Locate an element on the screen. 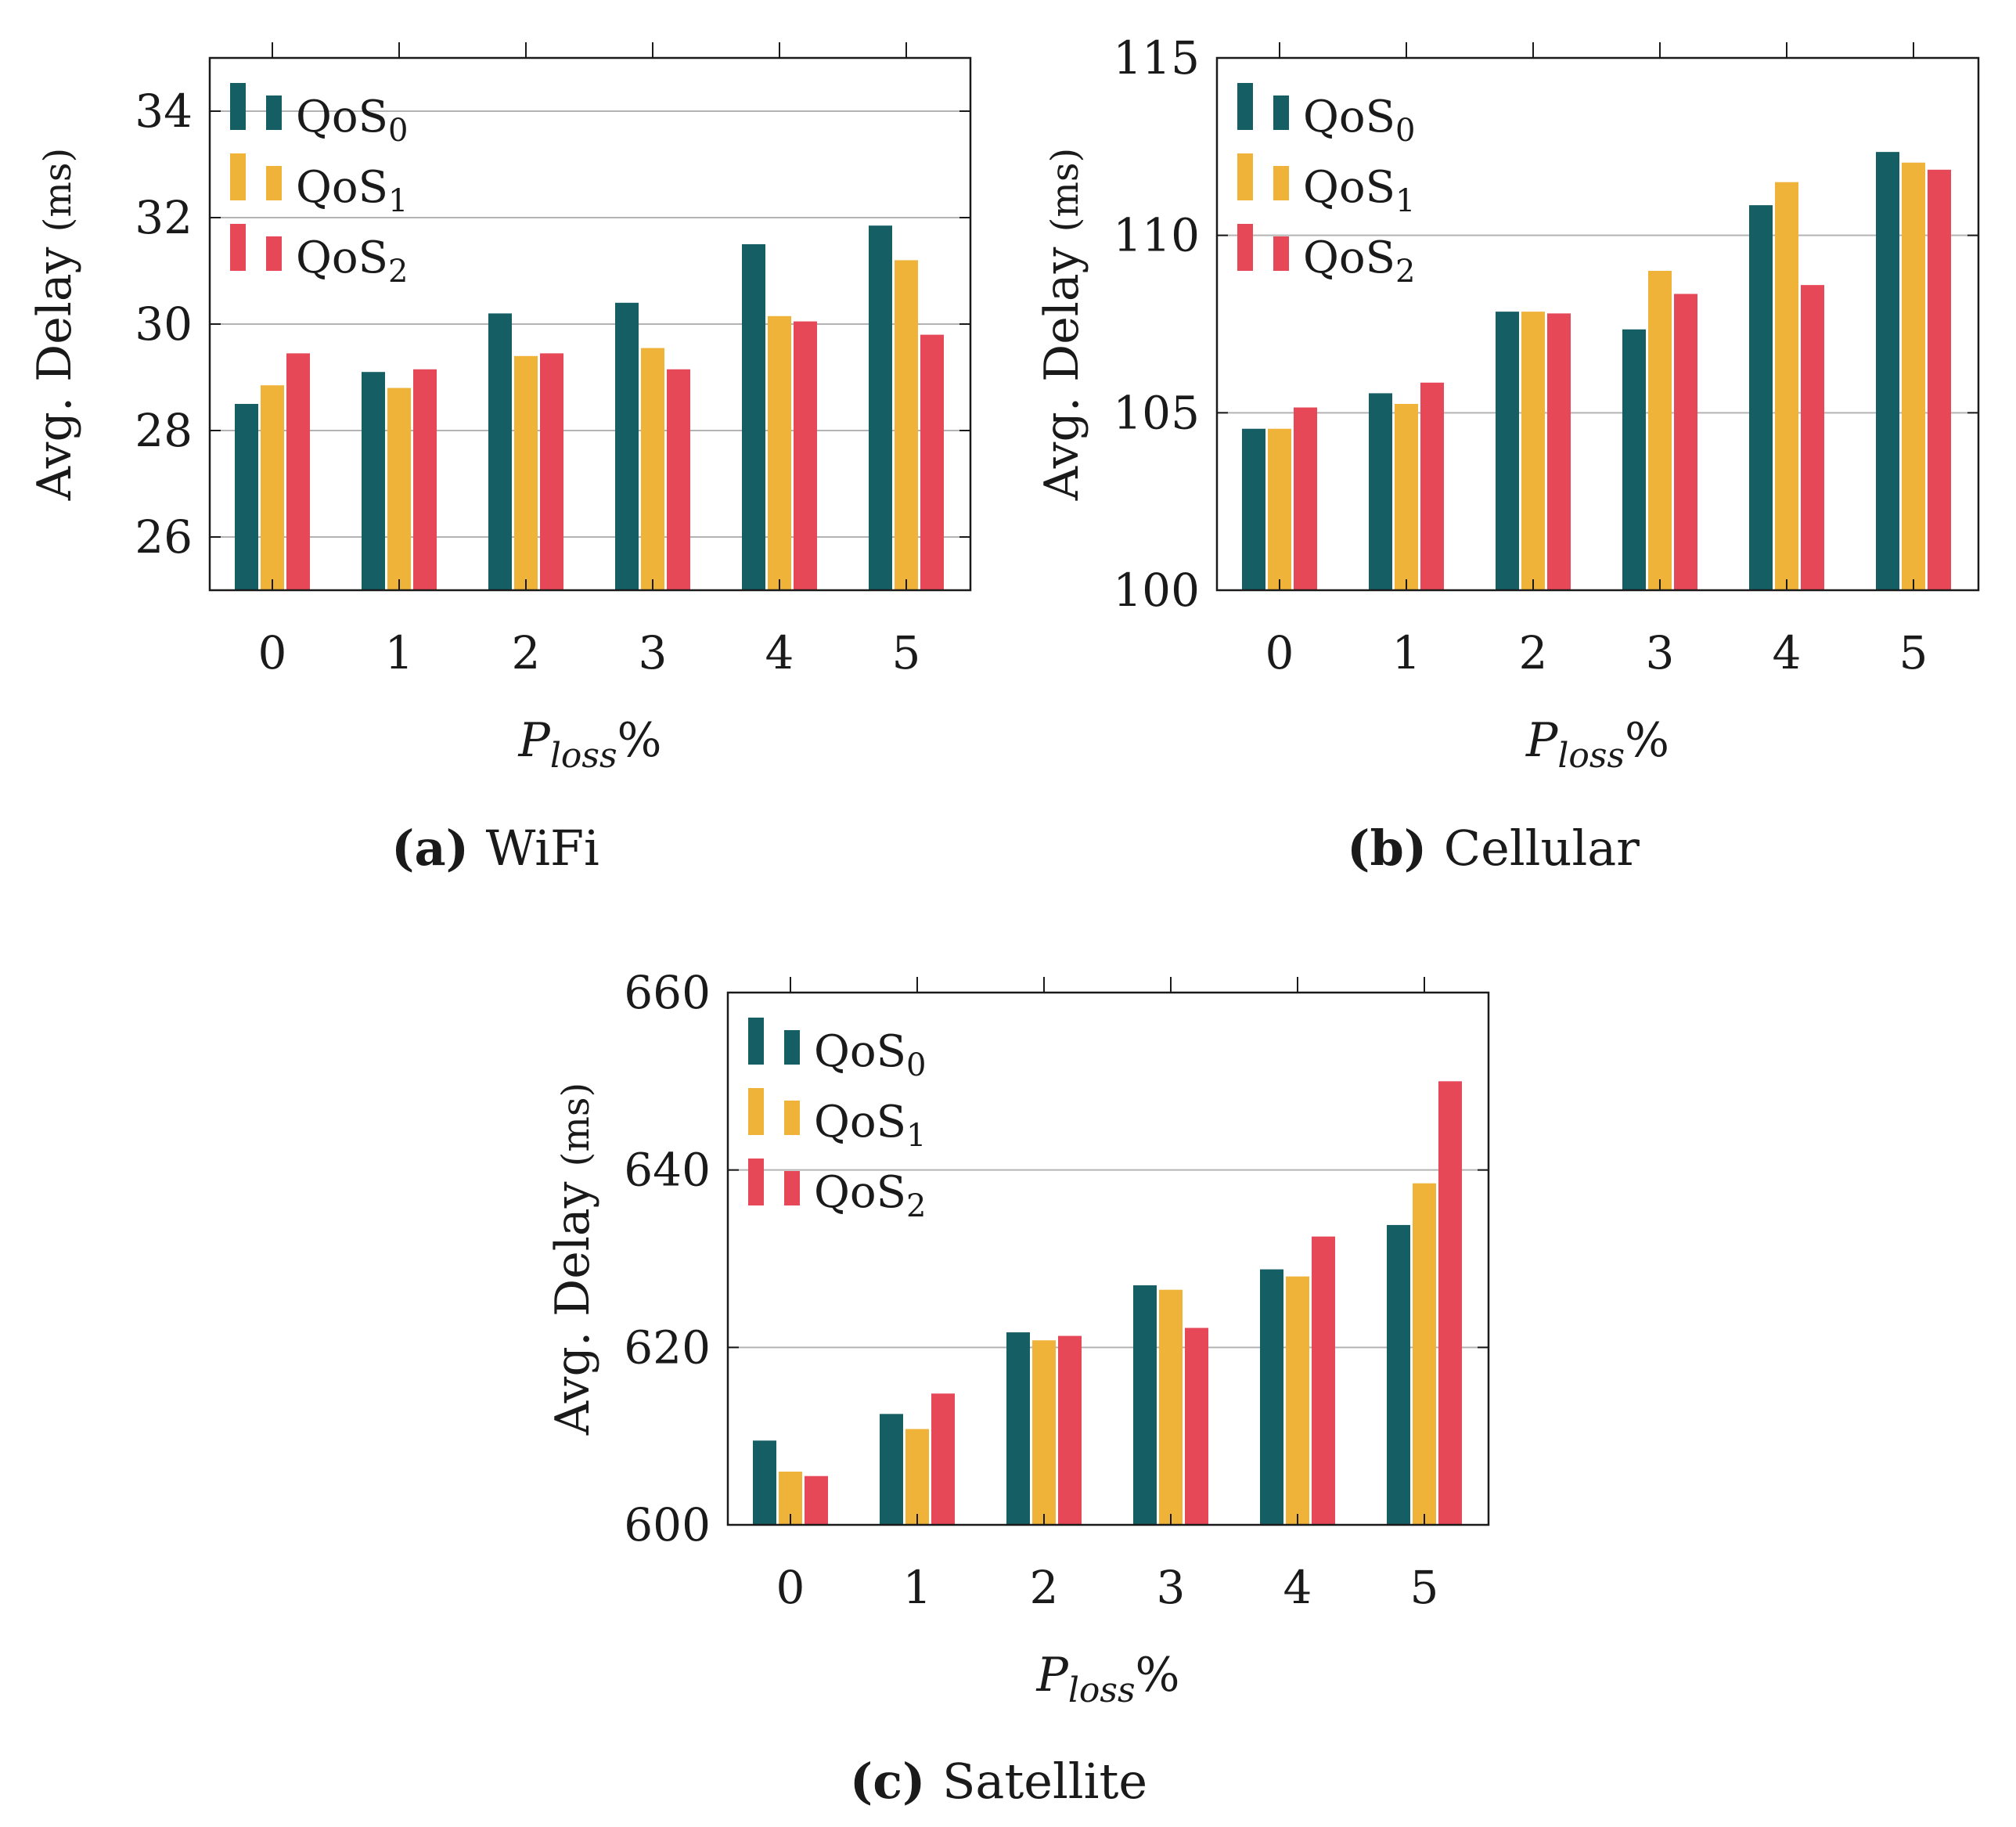 Image resolution: width=2016 pixels, height=1827 pixels. y-tick-label: 105 is located at coordinates (1156, 413).